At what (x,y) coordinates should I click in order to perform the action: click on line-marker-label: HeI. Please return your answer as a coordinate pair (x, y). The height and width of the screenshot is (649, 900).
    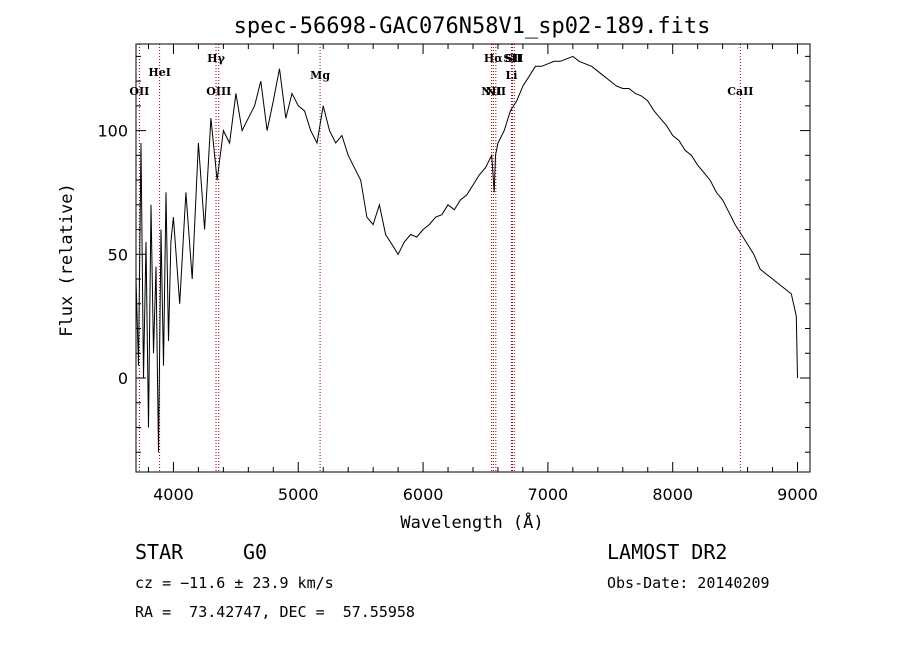
    Looking at the image, I should click on (159, 72).